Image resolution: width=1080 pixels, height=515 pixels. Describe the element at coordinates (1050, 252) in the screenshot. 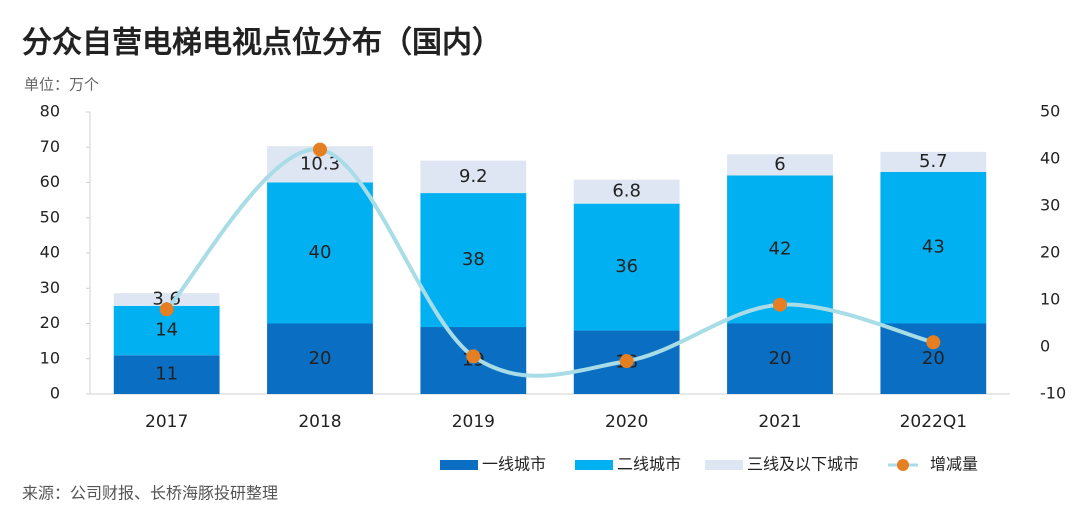

I see `y2-tick-label: 20` at that location.